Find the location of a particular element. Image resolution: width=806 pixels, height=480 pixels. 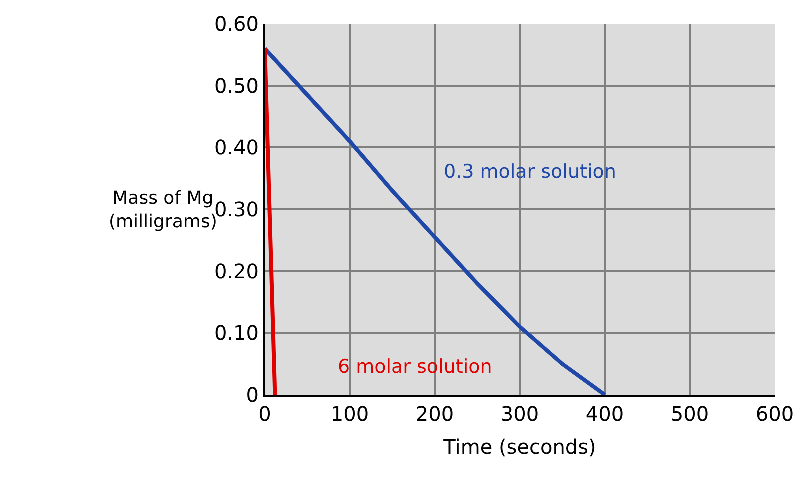

x-tick-label: 100 is located at coordinates (350, 414).